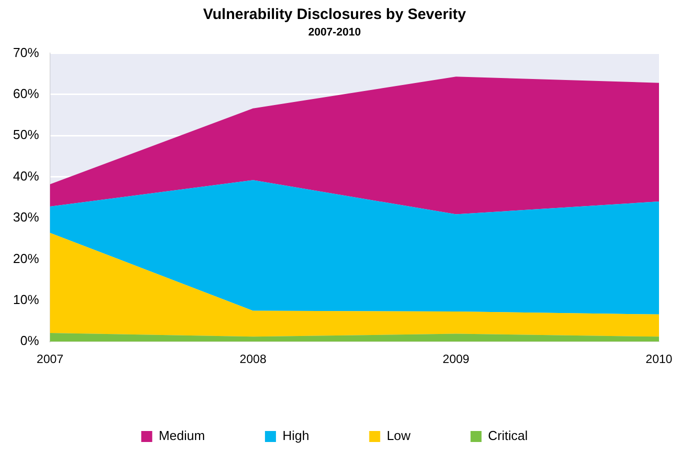 The width and height of the screenshot is (677, 461). Describe the element at coordinates (335, 15) in the screenshot. I see `chart-title: Vulnerability Disclosures by Severity` at that location.